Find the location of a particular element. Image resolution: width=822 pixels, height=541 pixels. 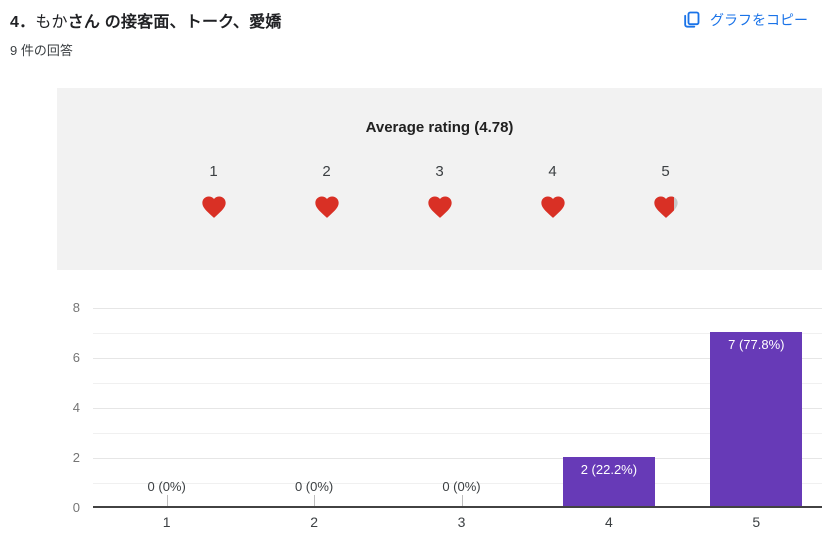

copy-chart-button: グラフをコピー is located at coordinates (744, 20).